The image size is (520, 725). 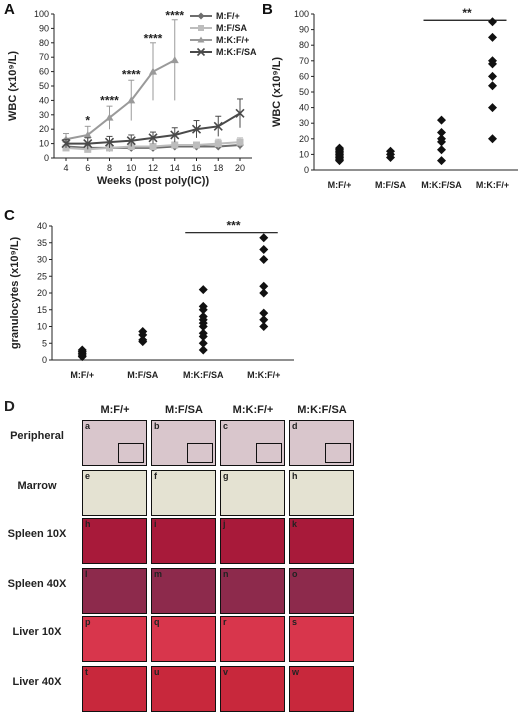 I want to click on chart-c-ytick-label: 10, so click(x=42, y=327).